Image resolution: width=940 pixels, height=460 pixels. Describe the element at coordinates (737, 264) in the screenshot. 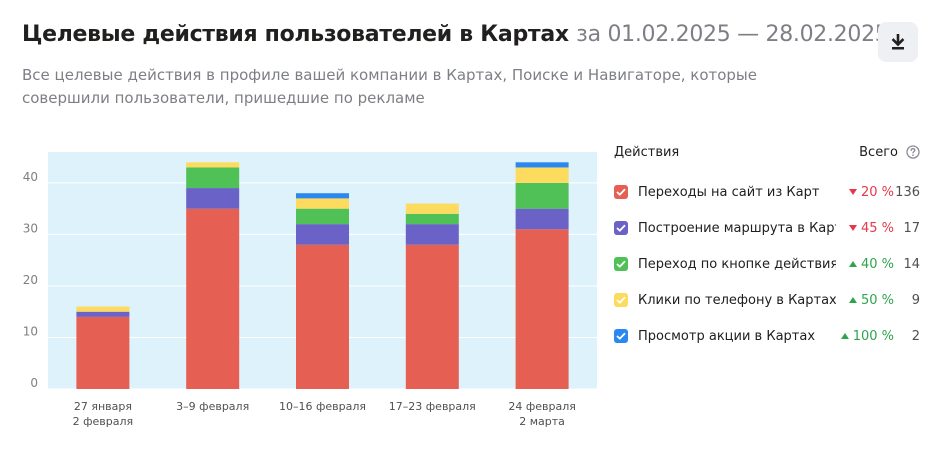

I see `legend-item-label: Переход по кнопке действия из Карт` at that location.